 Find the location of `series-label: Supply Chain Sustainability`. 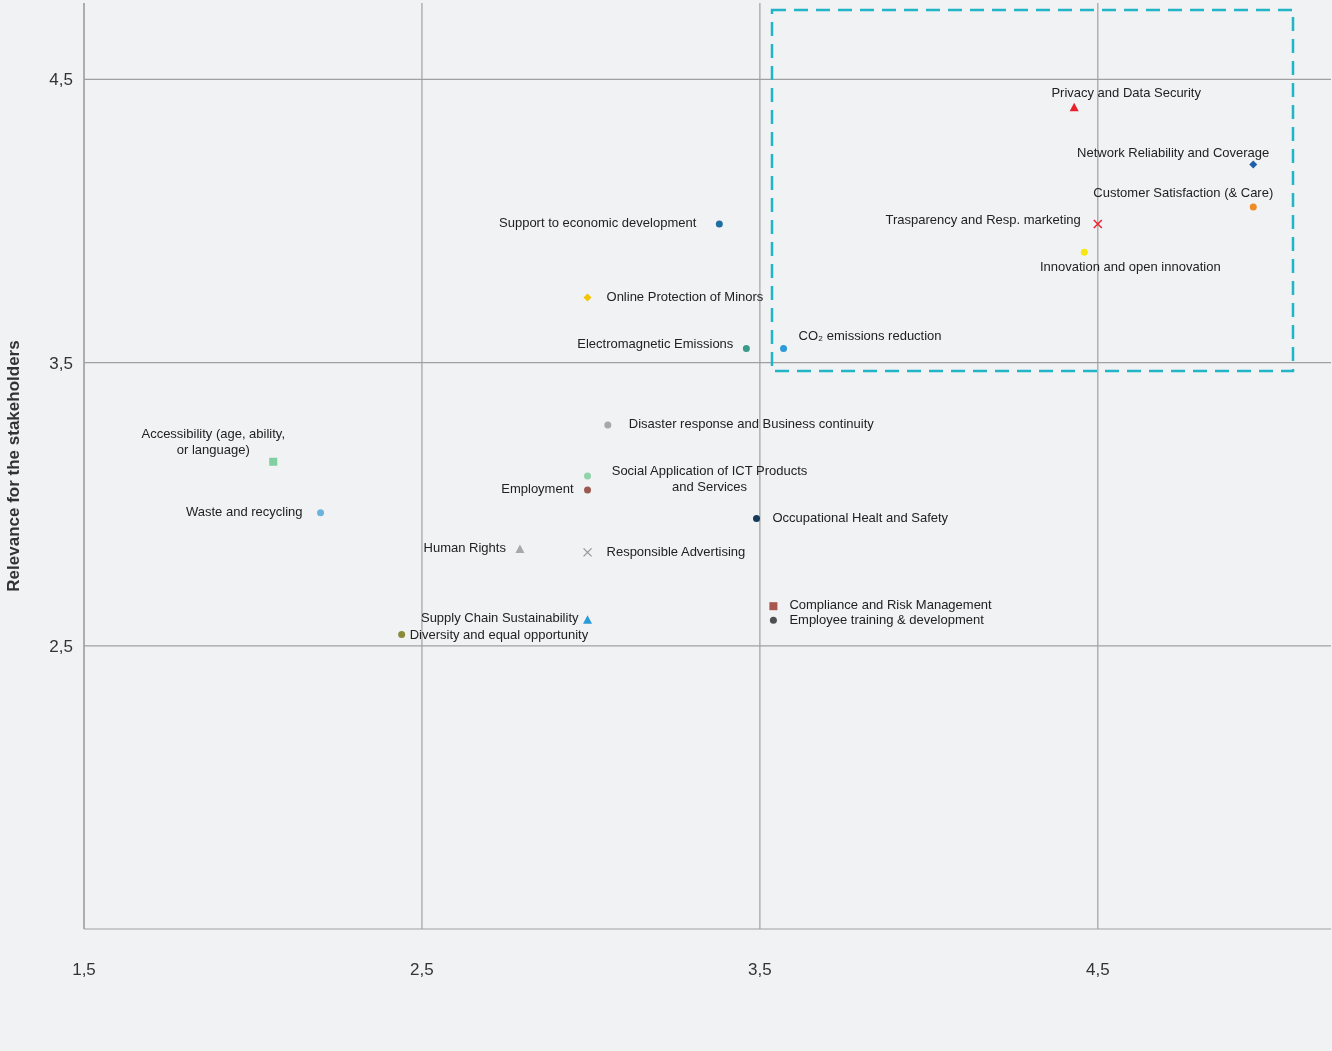

series-label: Supply Chain Sustainability is located at coordinates (500, 618).